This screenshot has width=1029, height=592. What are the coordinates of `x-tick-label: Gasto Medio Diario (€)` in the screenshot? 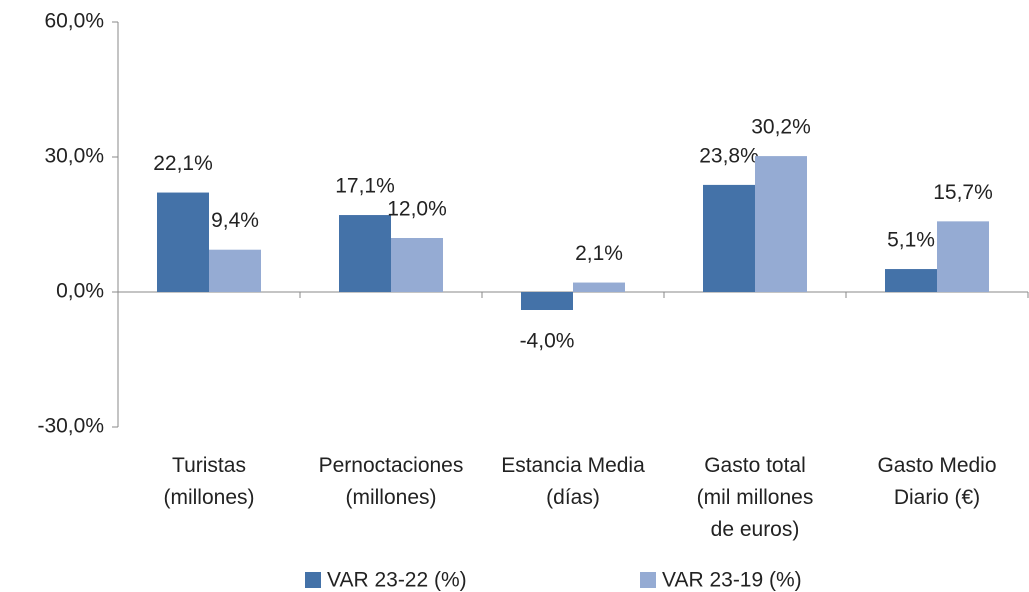 It's located at (936, 481).